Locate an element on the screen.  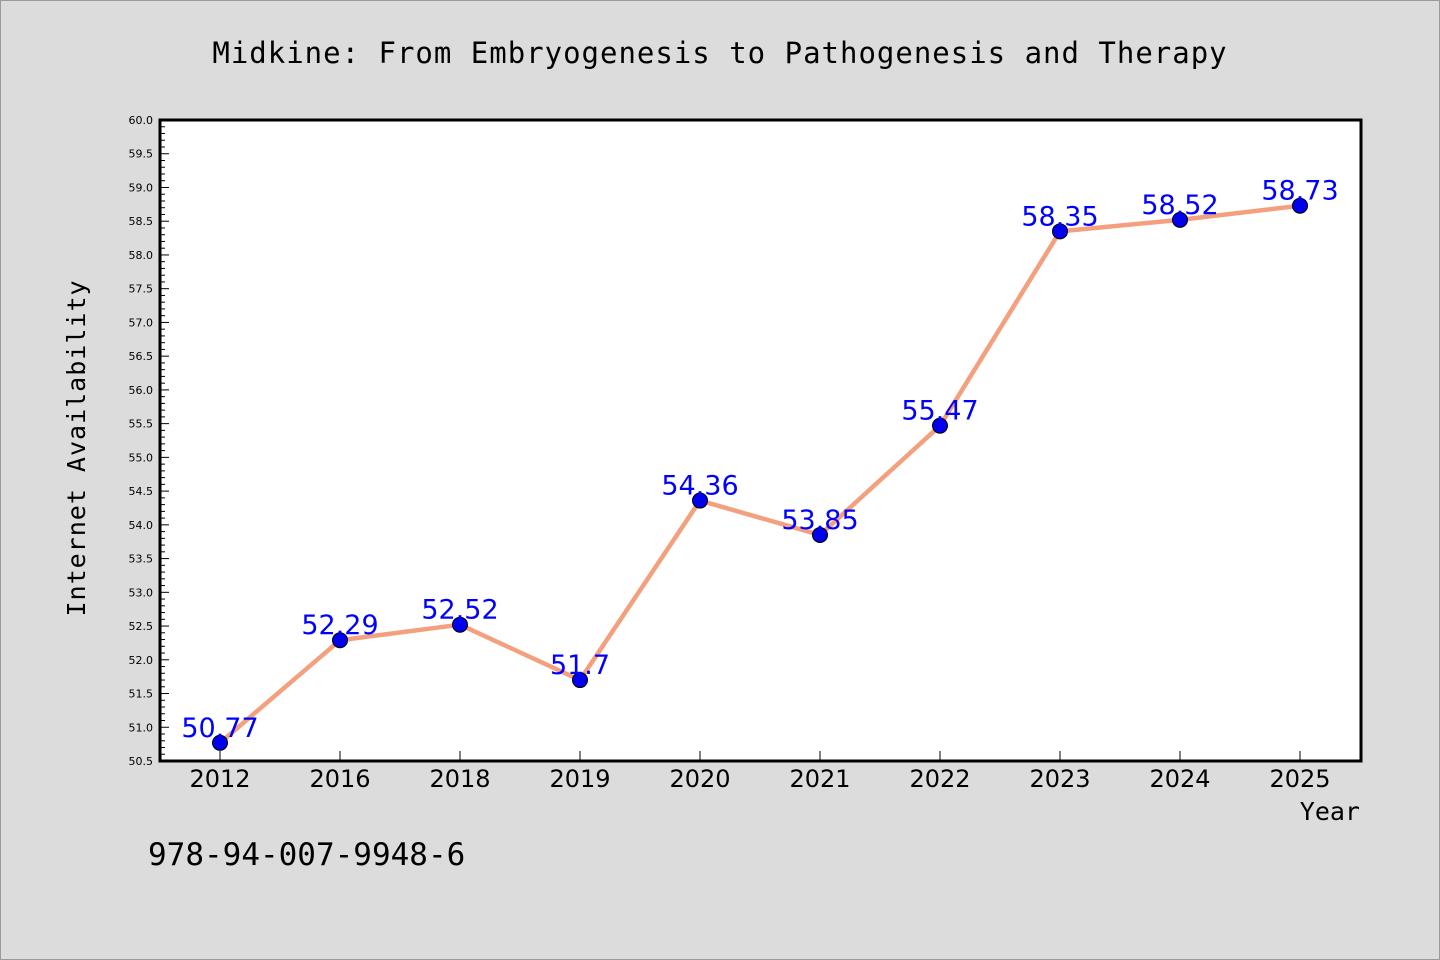
x-tick-label: 2023 is located at coordinates (1059, 779).